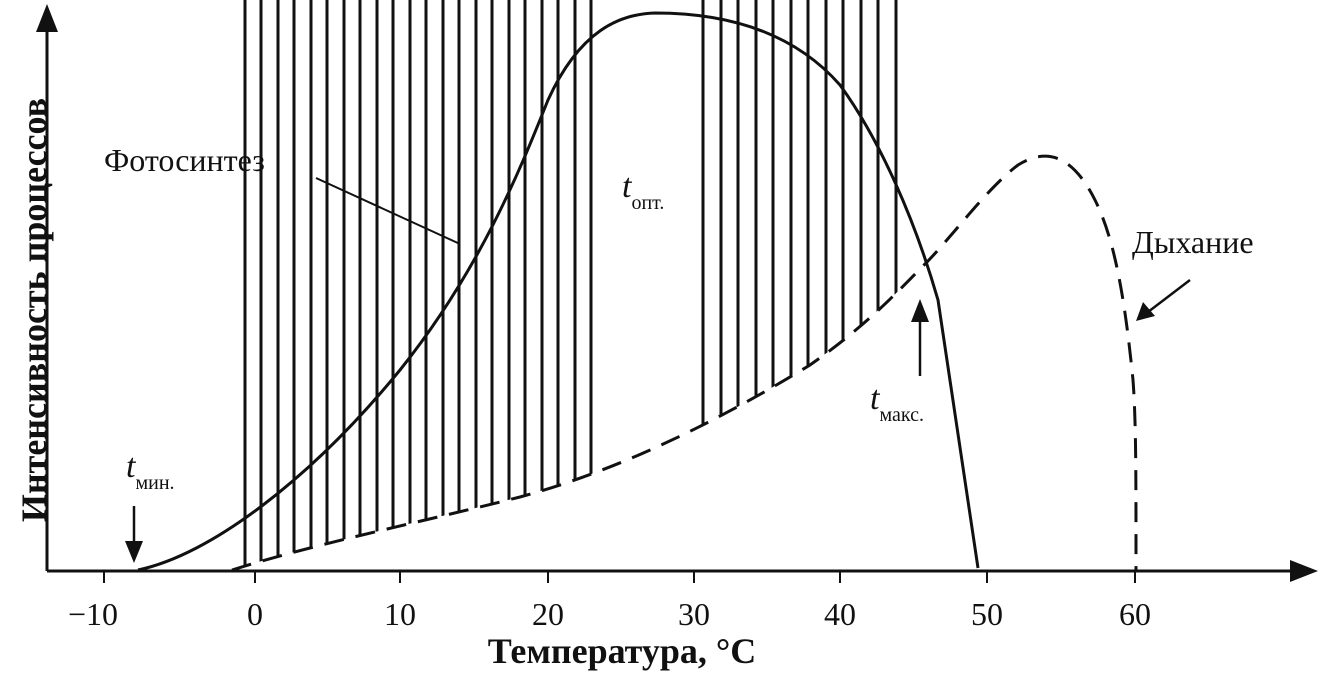 The height and width of the screenshot is (677, 1323). What do you see at coordinates (875, 398) in the screenshot?
I see `t-max-var: t` at bounding box center [875, 398].